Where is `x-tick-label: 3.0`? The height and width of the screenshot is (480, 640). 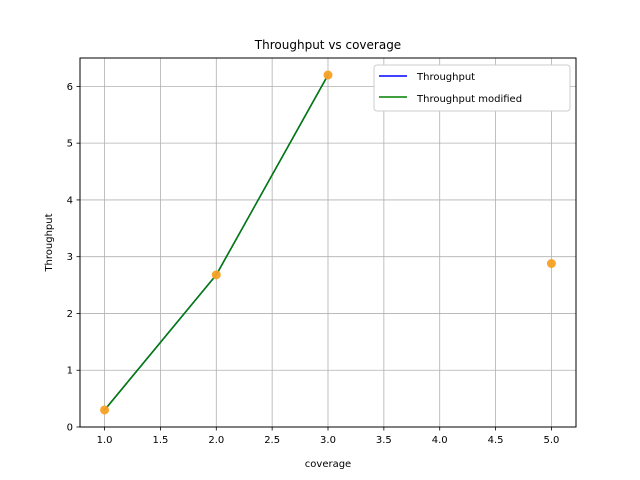
x-tick-label: 3.0 is located at coordinates (328, 440).